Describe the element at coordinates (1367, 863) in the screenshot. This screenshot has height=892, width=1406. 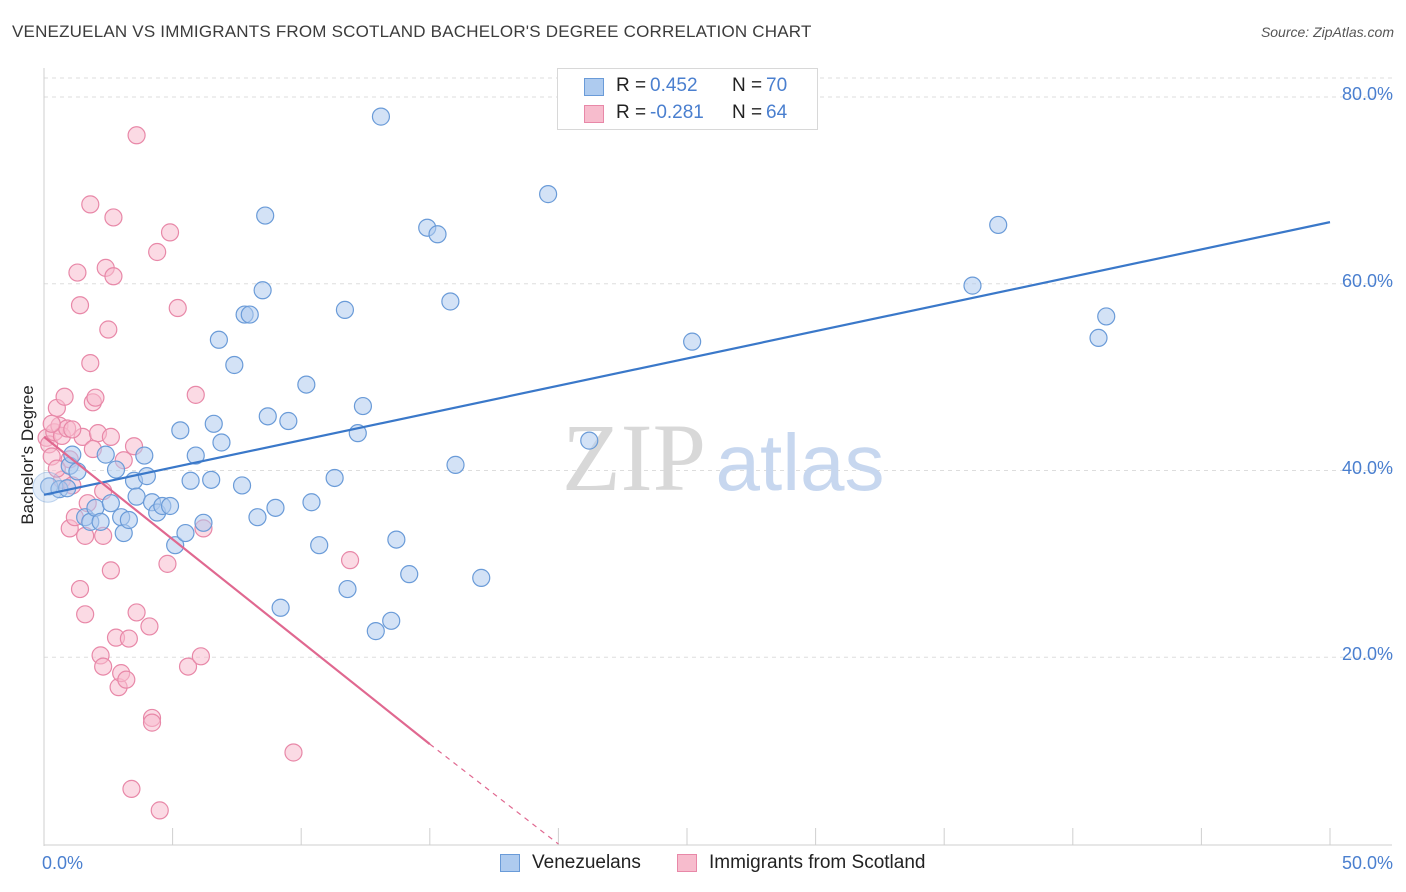
I see `x-tick-label-max: 50.0%` at that location.